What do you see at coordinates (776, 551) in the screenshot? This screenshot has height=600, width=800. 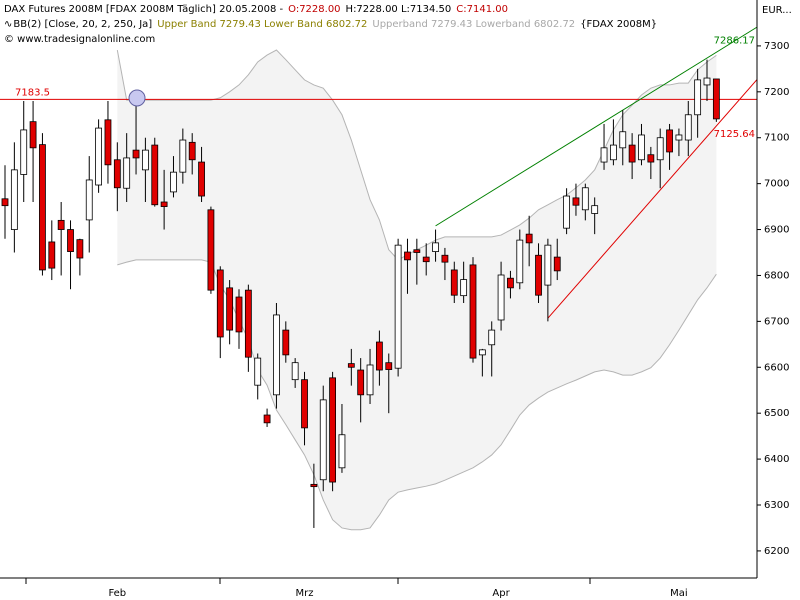 I see `y-tick-label: 6200` at bounding box center [776, 551].